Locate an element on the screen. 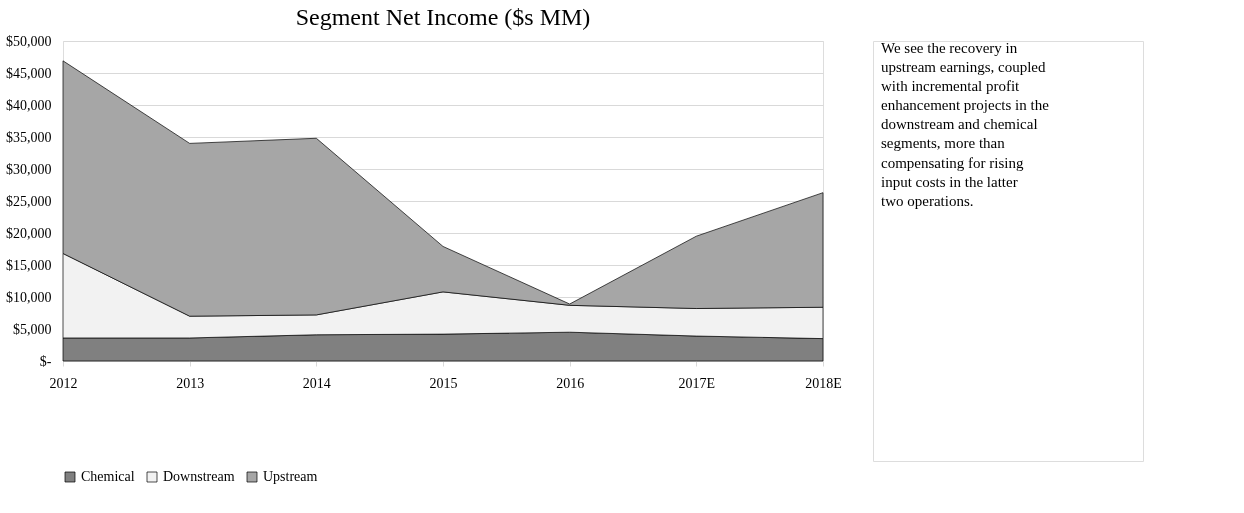 Image resolution: width=1244 pixels, height=513 pixels. y-tick-label: $50,000 is located at coordinates (29, 41).